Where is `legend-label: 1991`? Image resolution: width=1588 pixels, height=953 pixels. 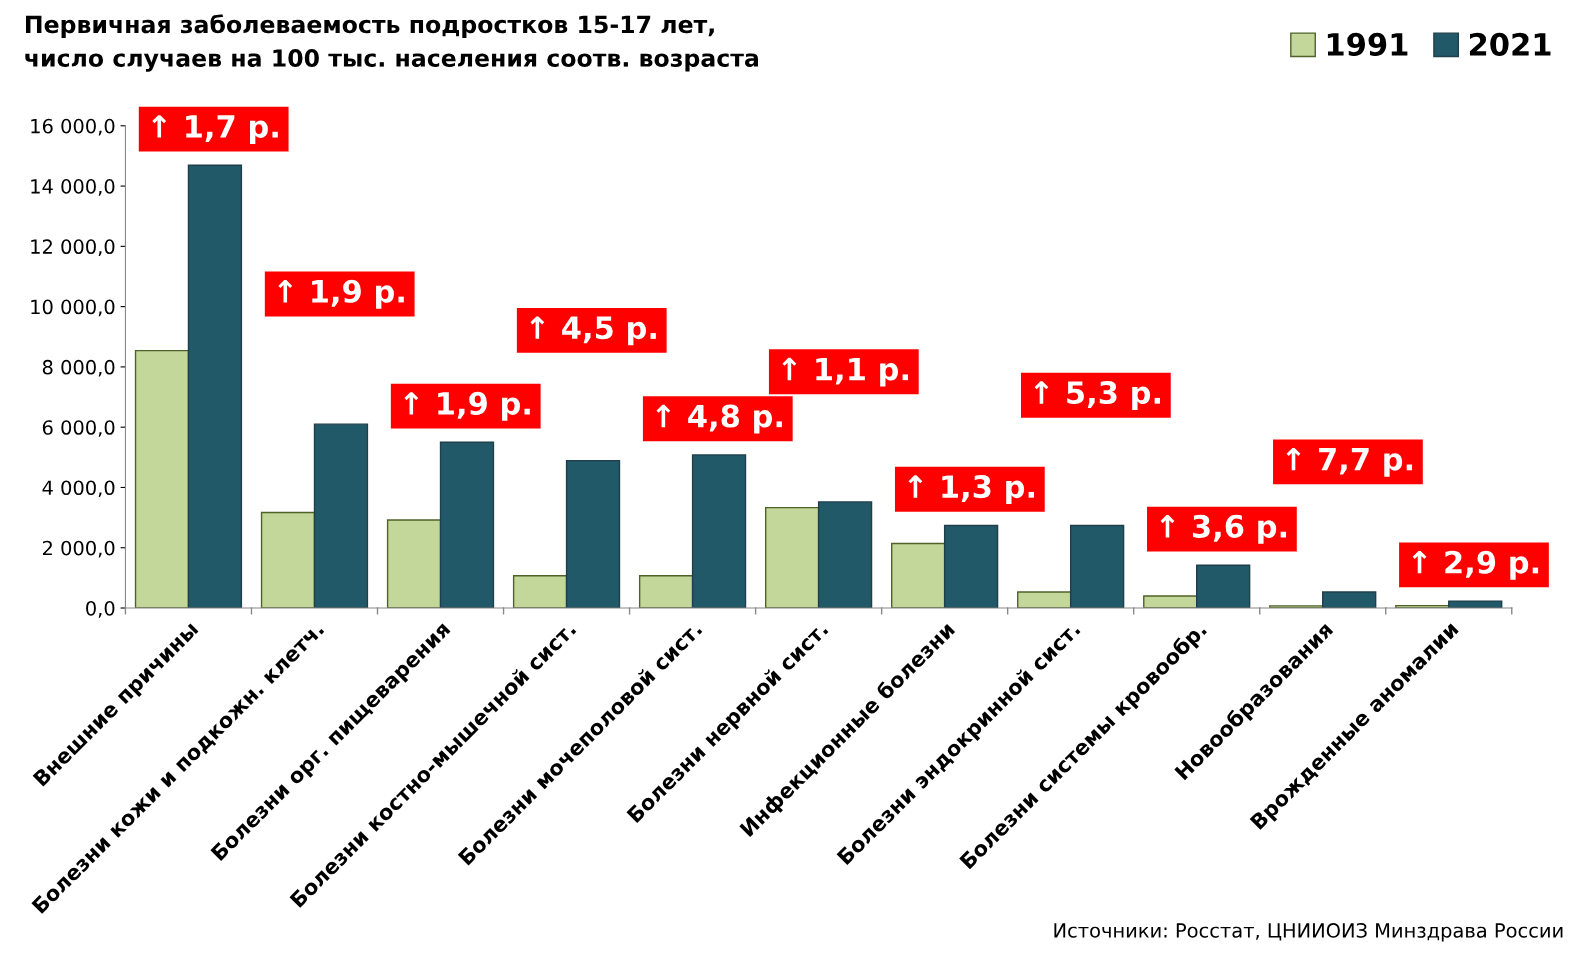
legend-label: 1991 is located at coordinates (1367, 44).